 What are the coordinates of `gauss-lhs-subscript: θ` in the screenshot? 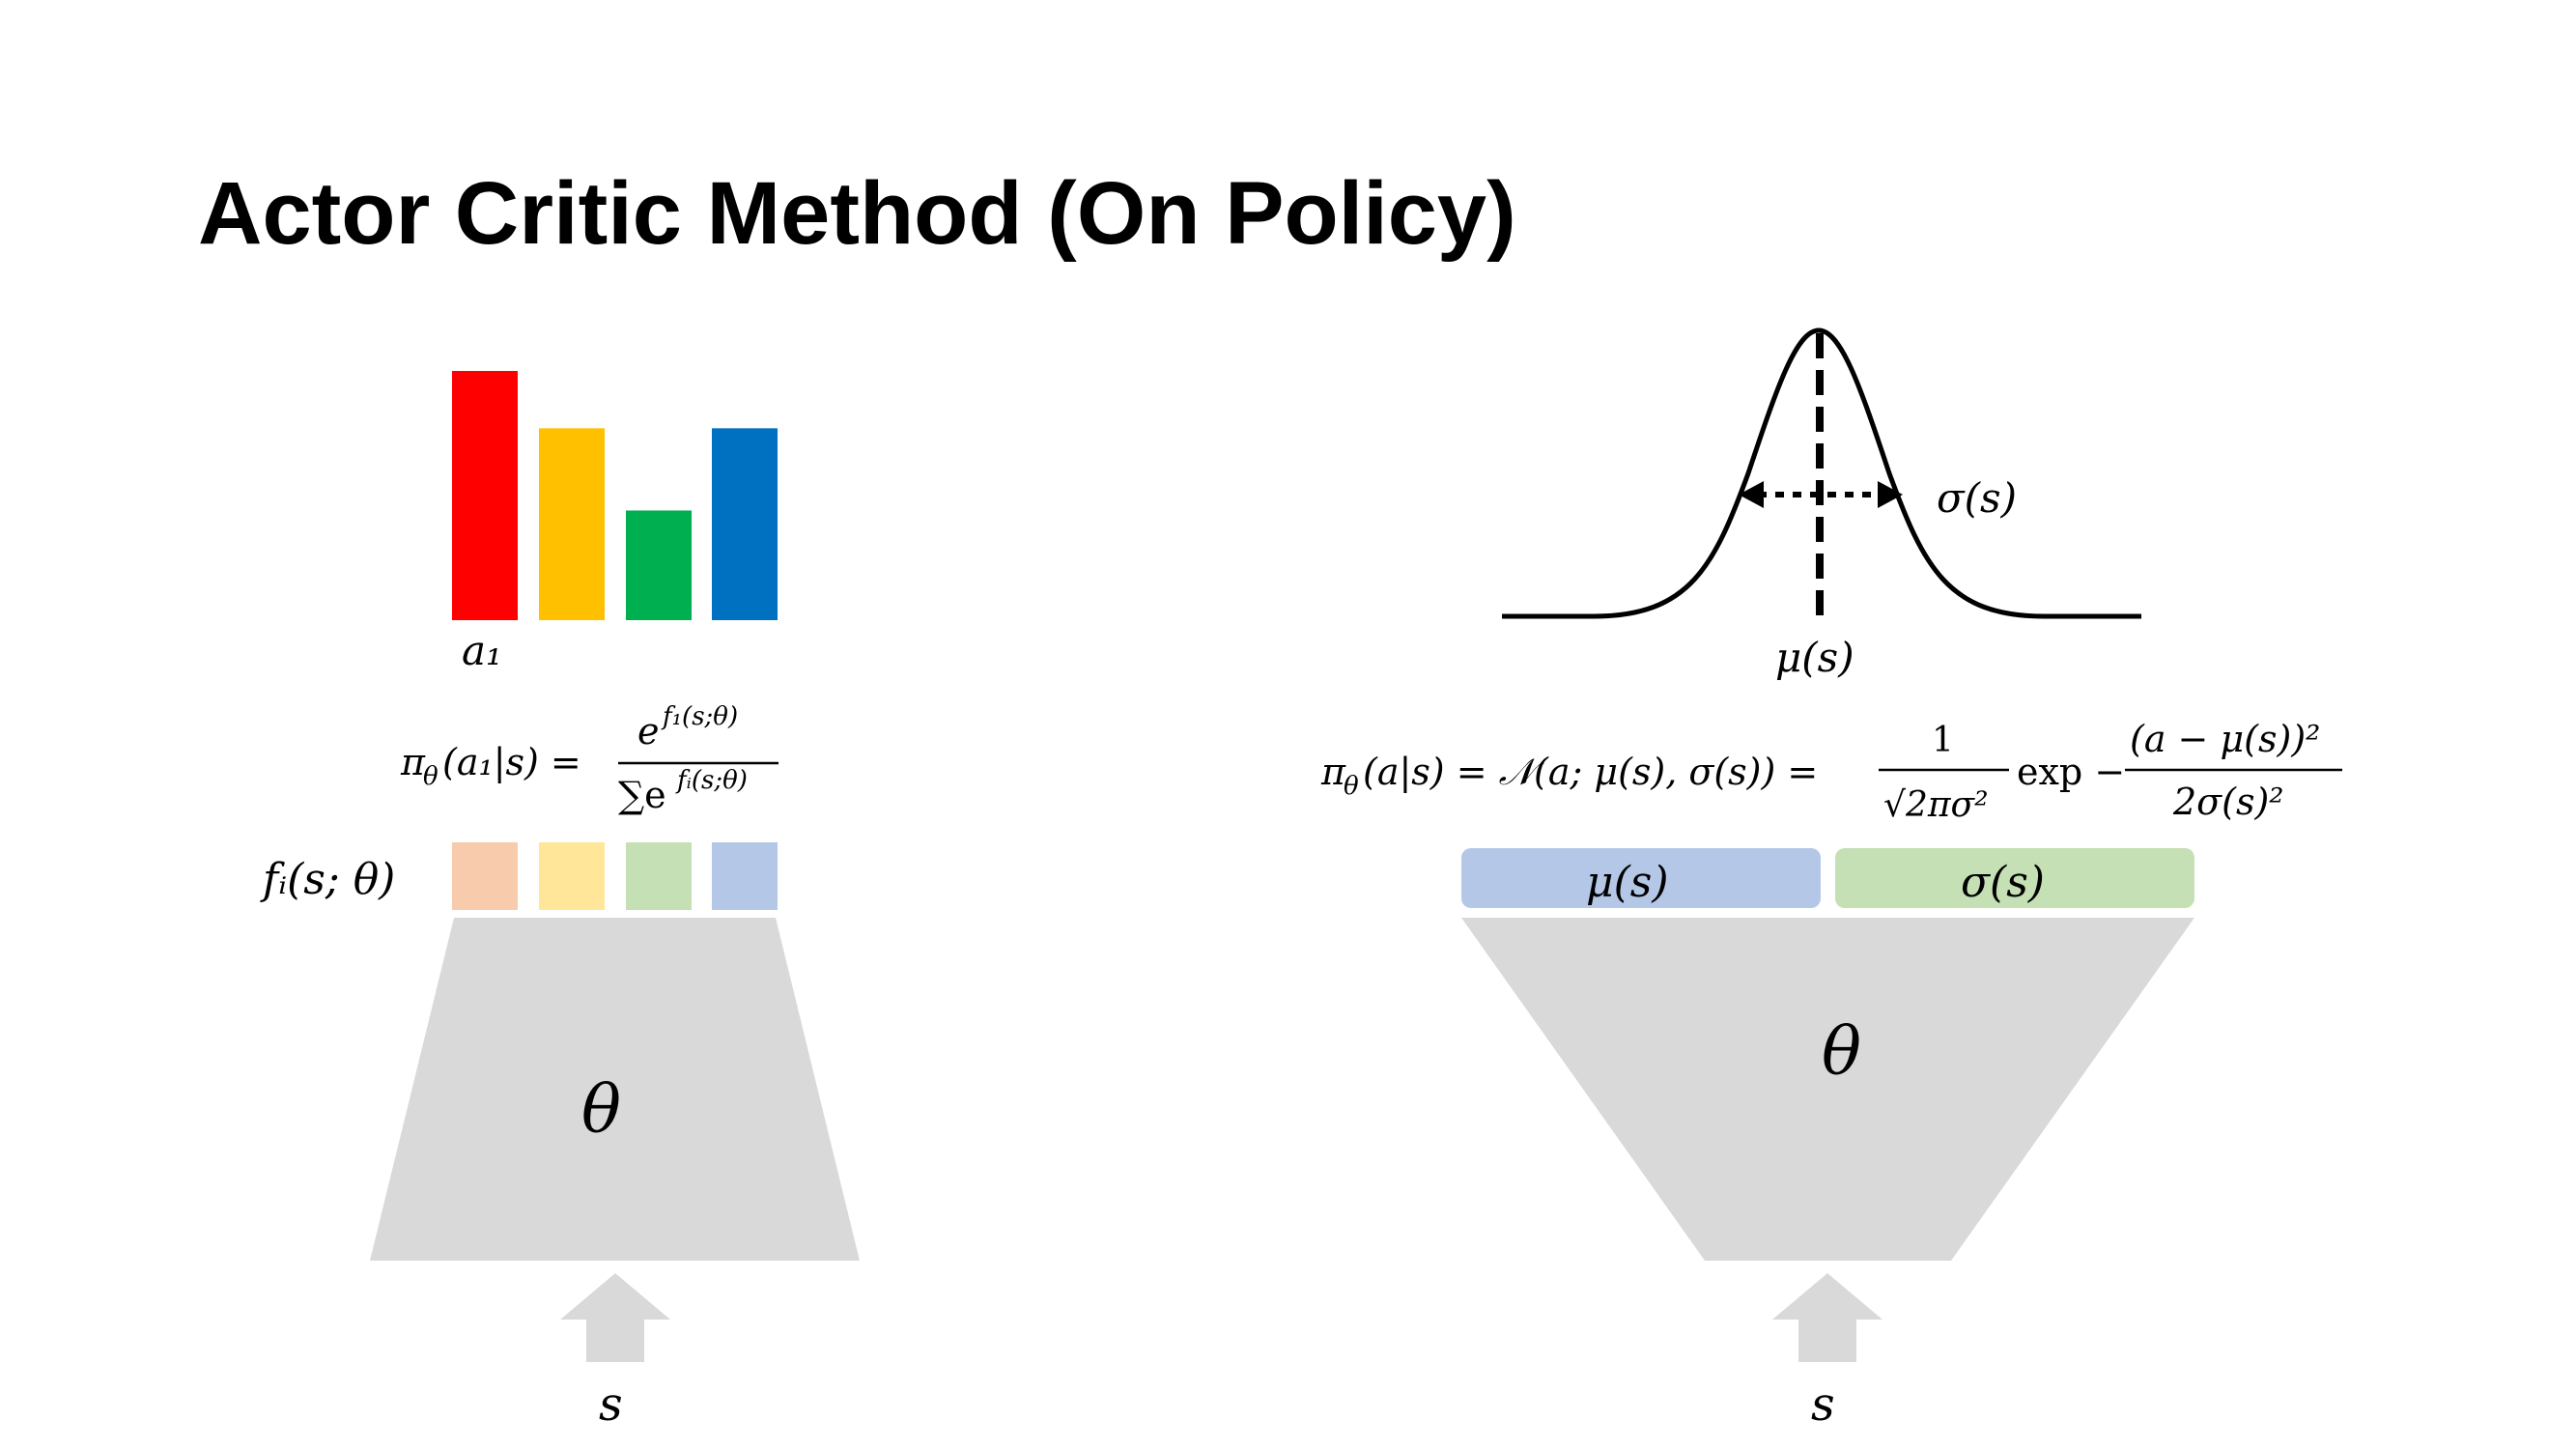 It's located at (1351, 786).